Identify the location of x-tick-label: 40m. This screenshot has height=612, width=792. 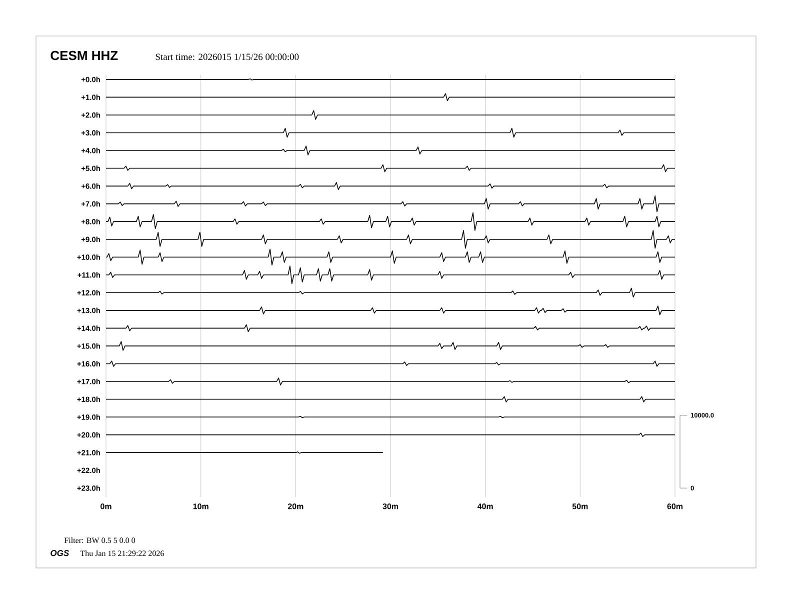
(485, 507).